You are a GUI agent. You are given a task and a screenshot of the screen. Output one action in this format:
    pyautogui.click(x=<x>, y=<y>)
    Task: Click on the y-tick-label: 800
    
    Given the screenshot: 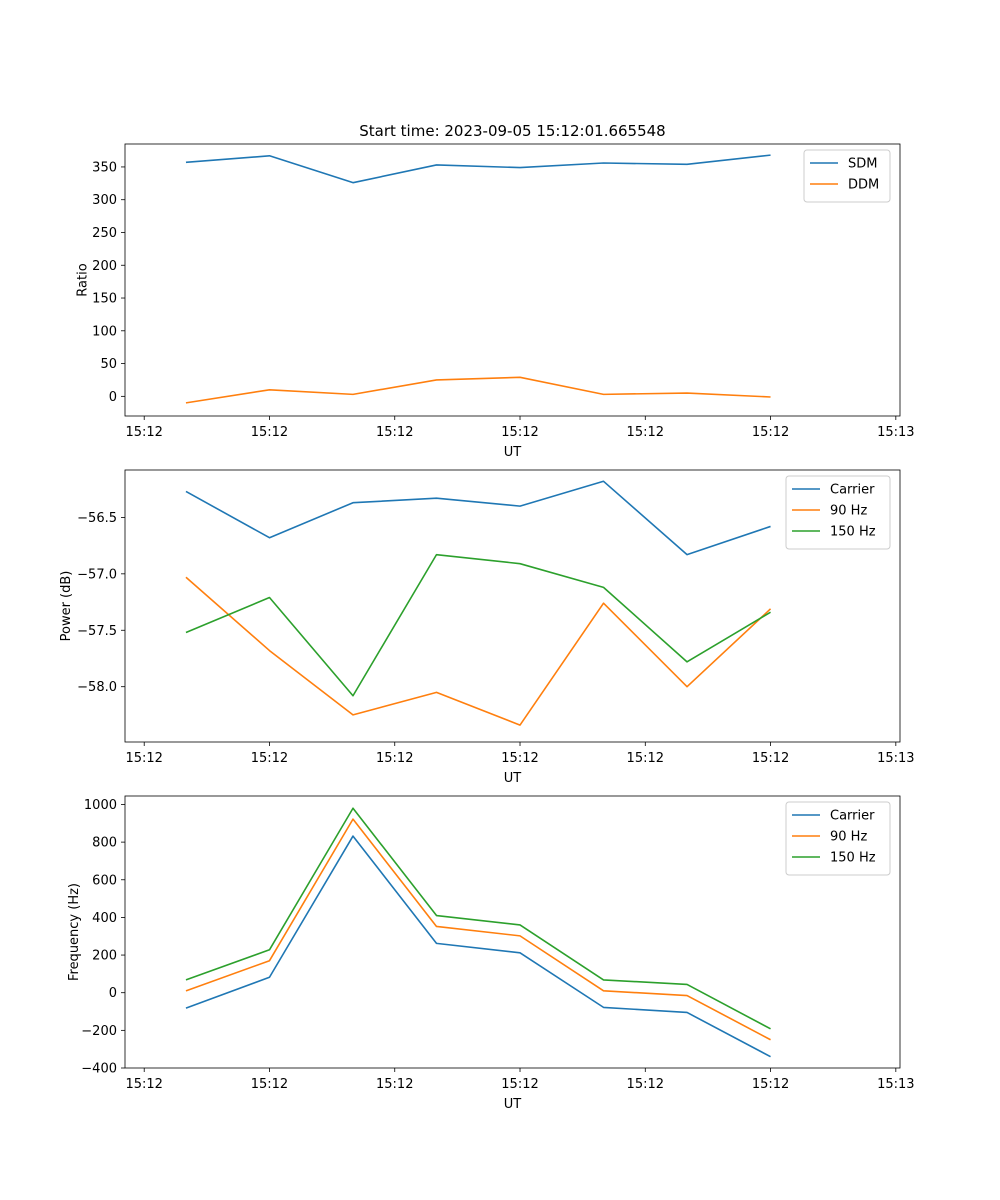 What is the action you would take?
    pyautogui.click(x=104, y=843)
    